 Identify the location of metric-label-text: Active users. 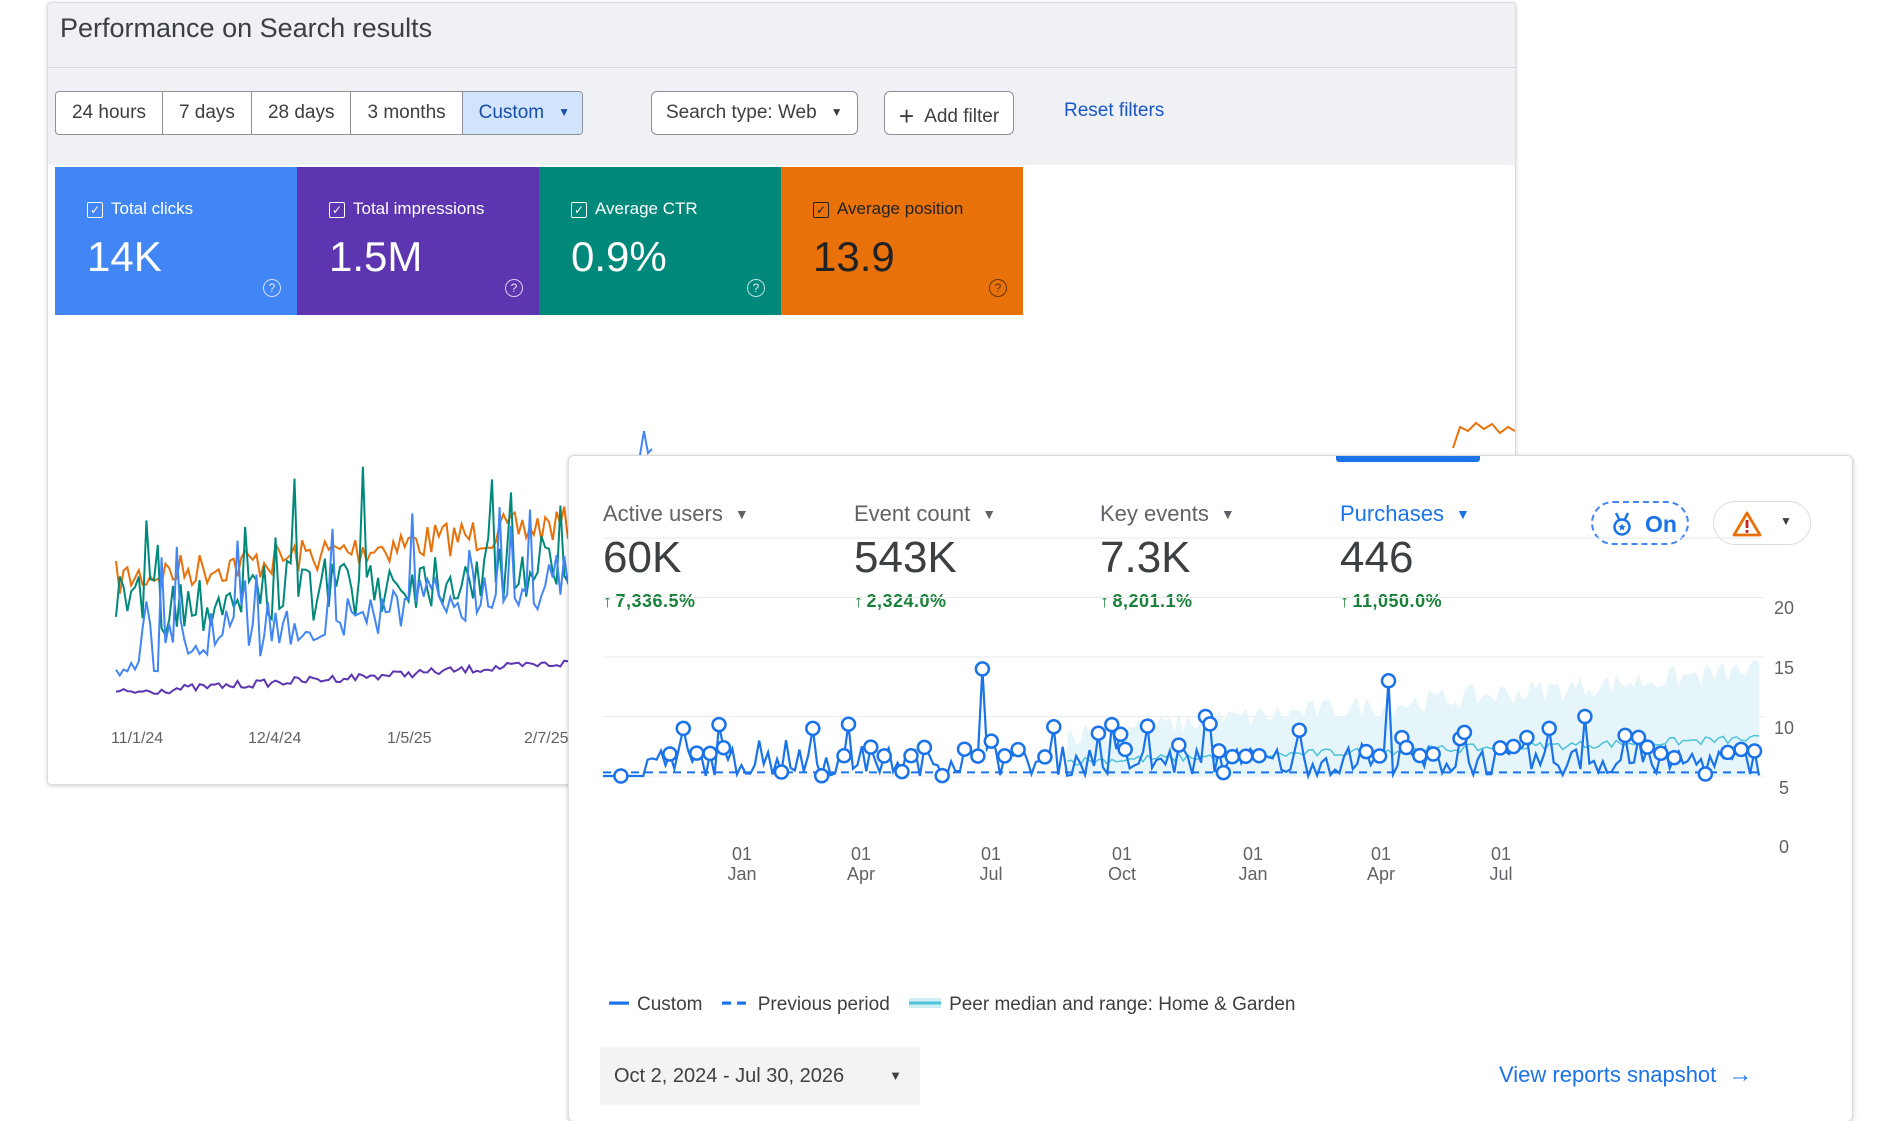
(663, 513).